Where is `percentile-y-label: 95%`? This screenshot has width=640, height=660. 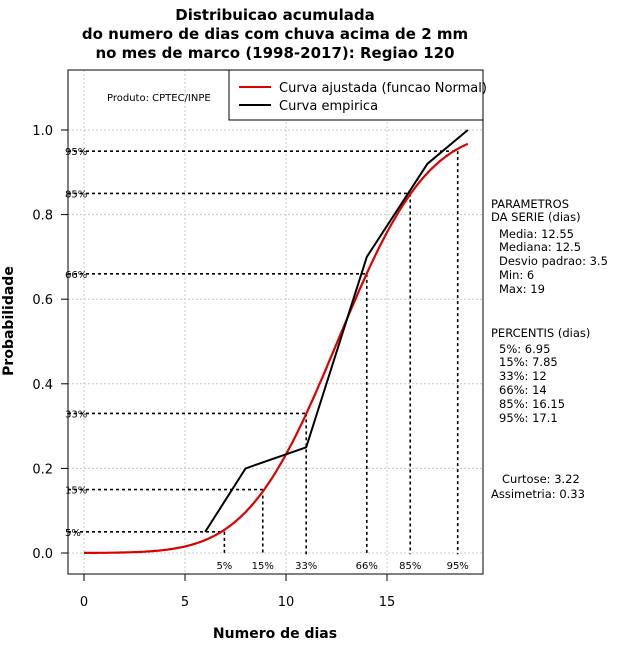
percentile-y-label: 95% is located at coordinates (76, 152).